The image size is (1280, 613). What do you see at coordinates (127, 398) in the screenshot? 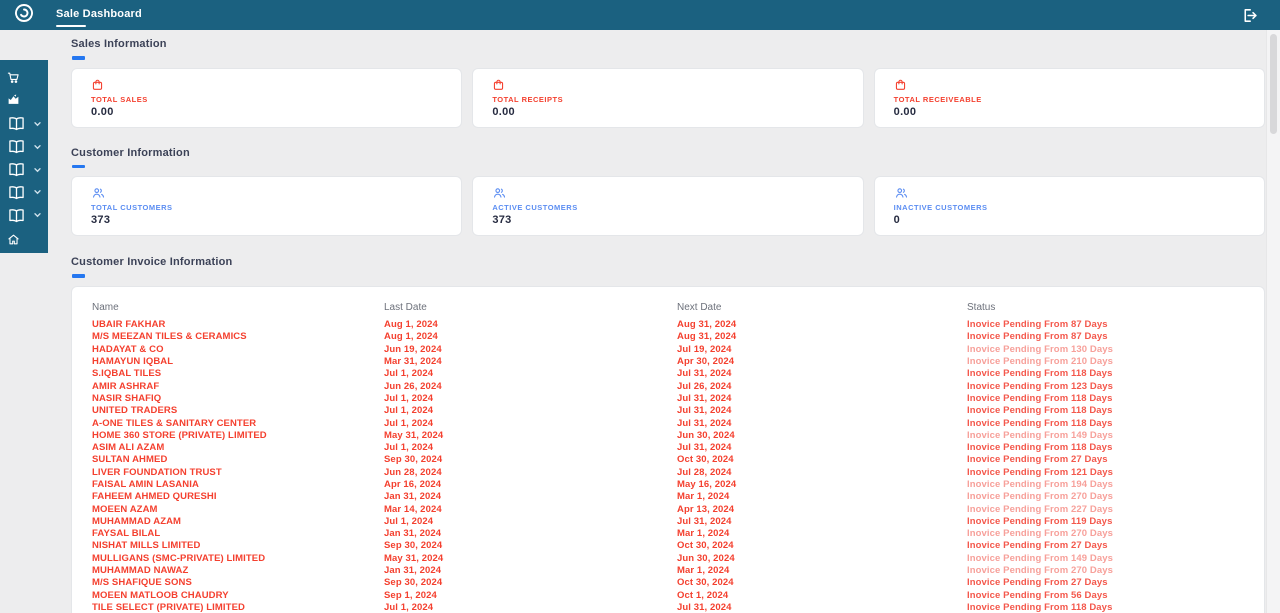
I see `cell-name: NASIR SHAFIQ` at bounding box center [127, 398].